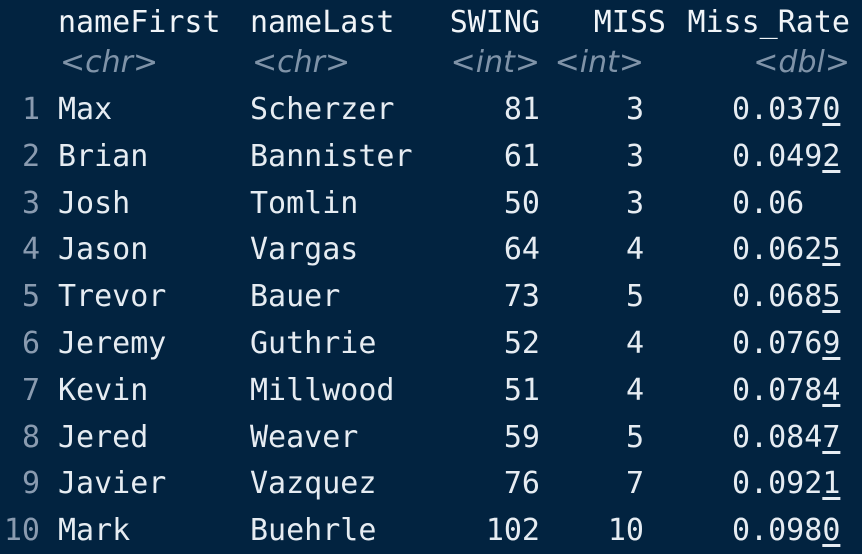 This screenshot has height=554, width=862. What do you see at coordinates (431, 157) in the screenshot?
I see `table-row: 2 Brian Bannister 61 3 0.0492` at bounding box center [431, 157].